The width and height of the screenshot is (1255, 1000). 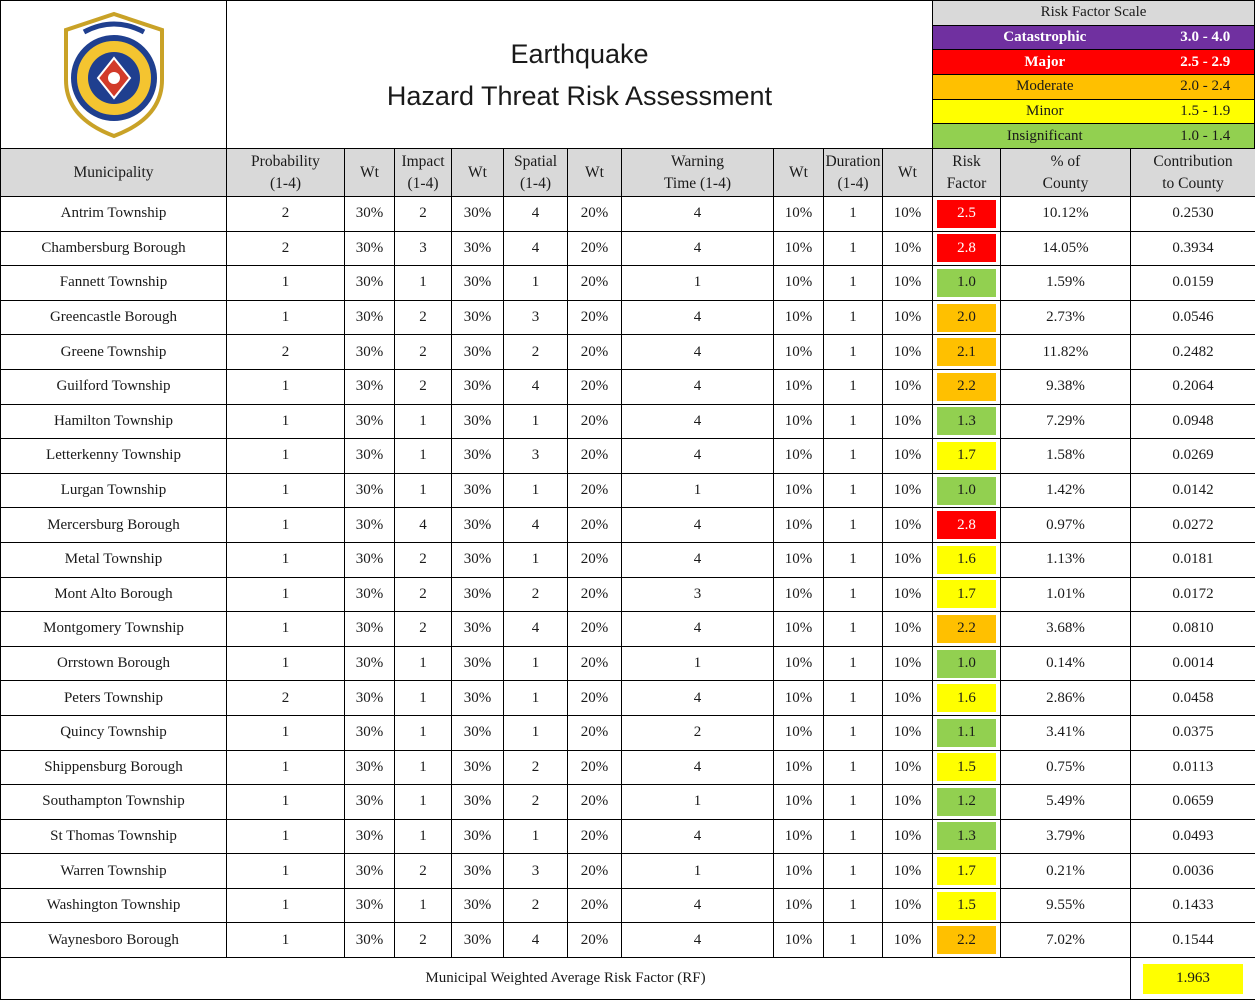 I want to click on cell: Warren Township, so click(x=113, y=871).